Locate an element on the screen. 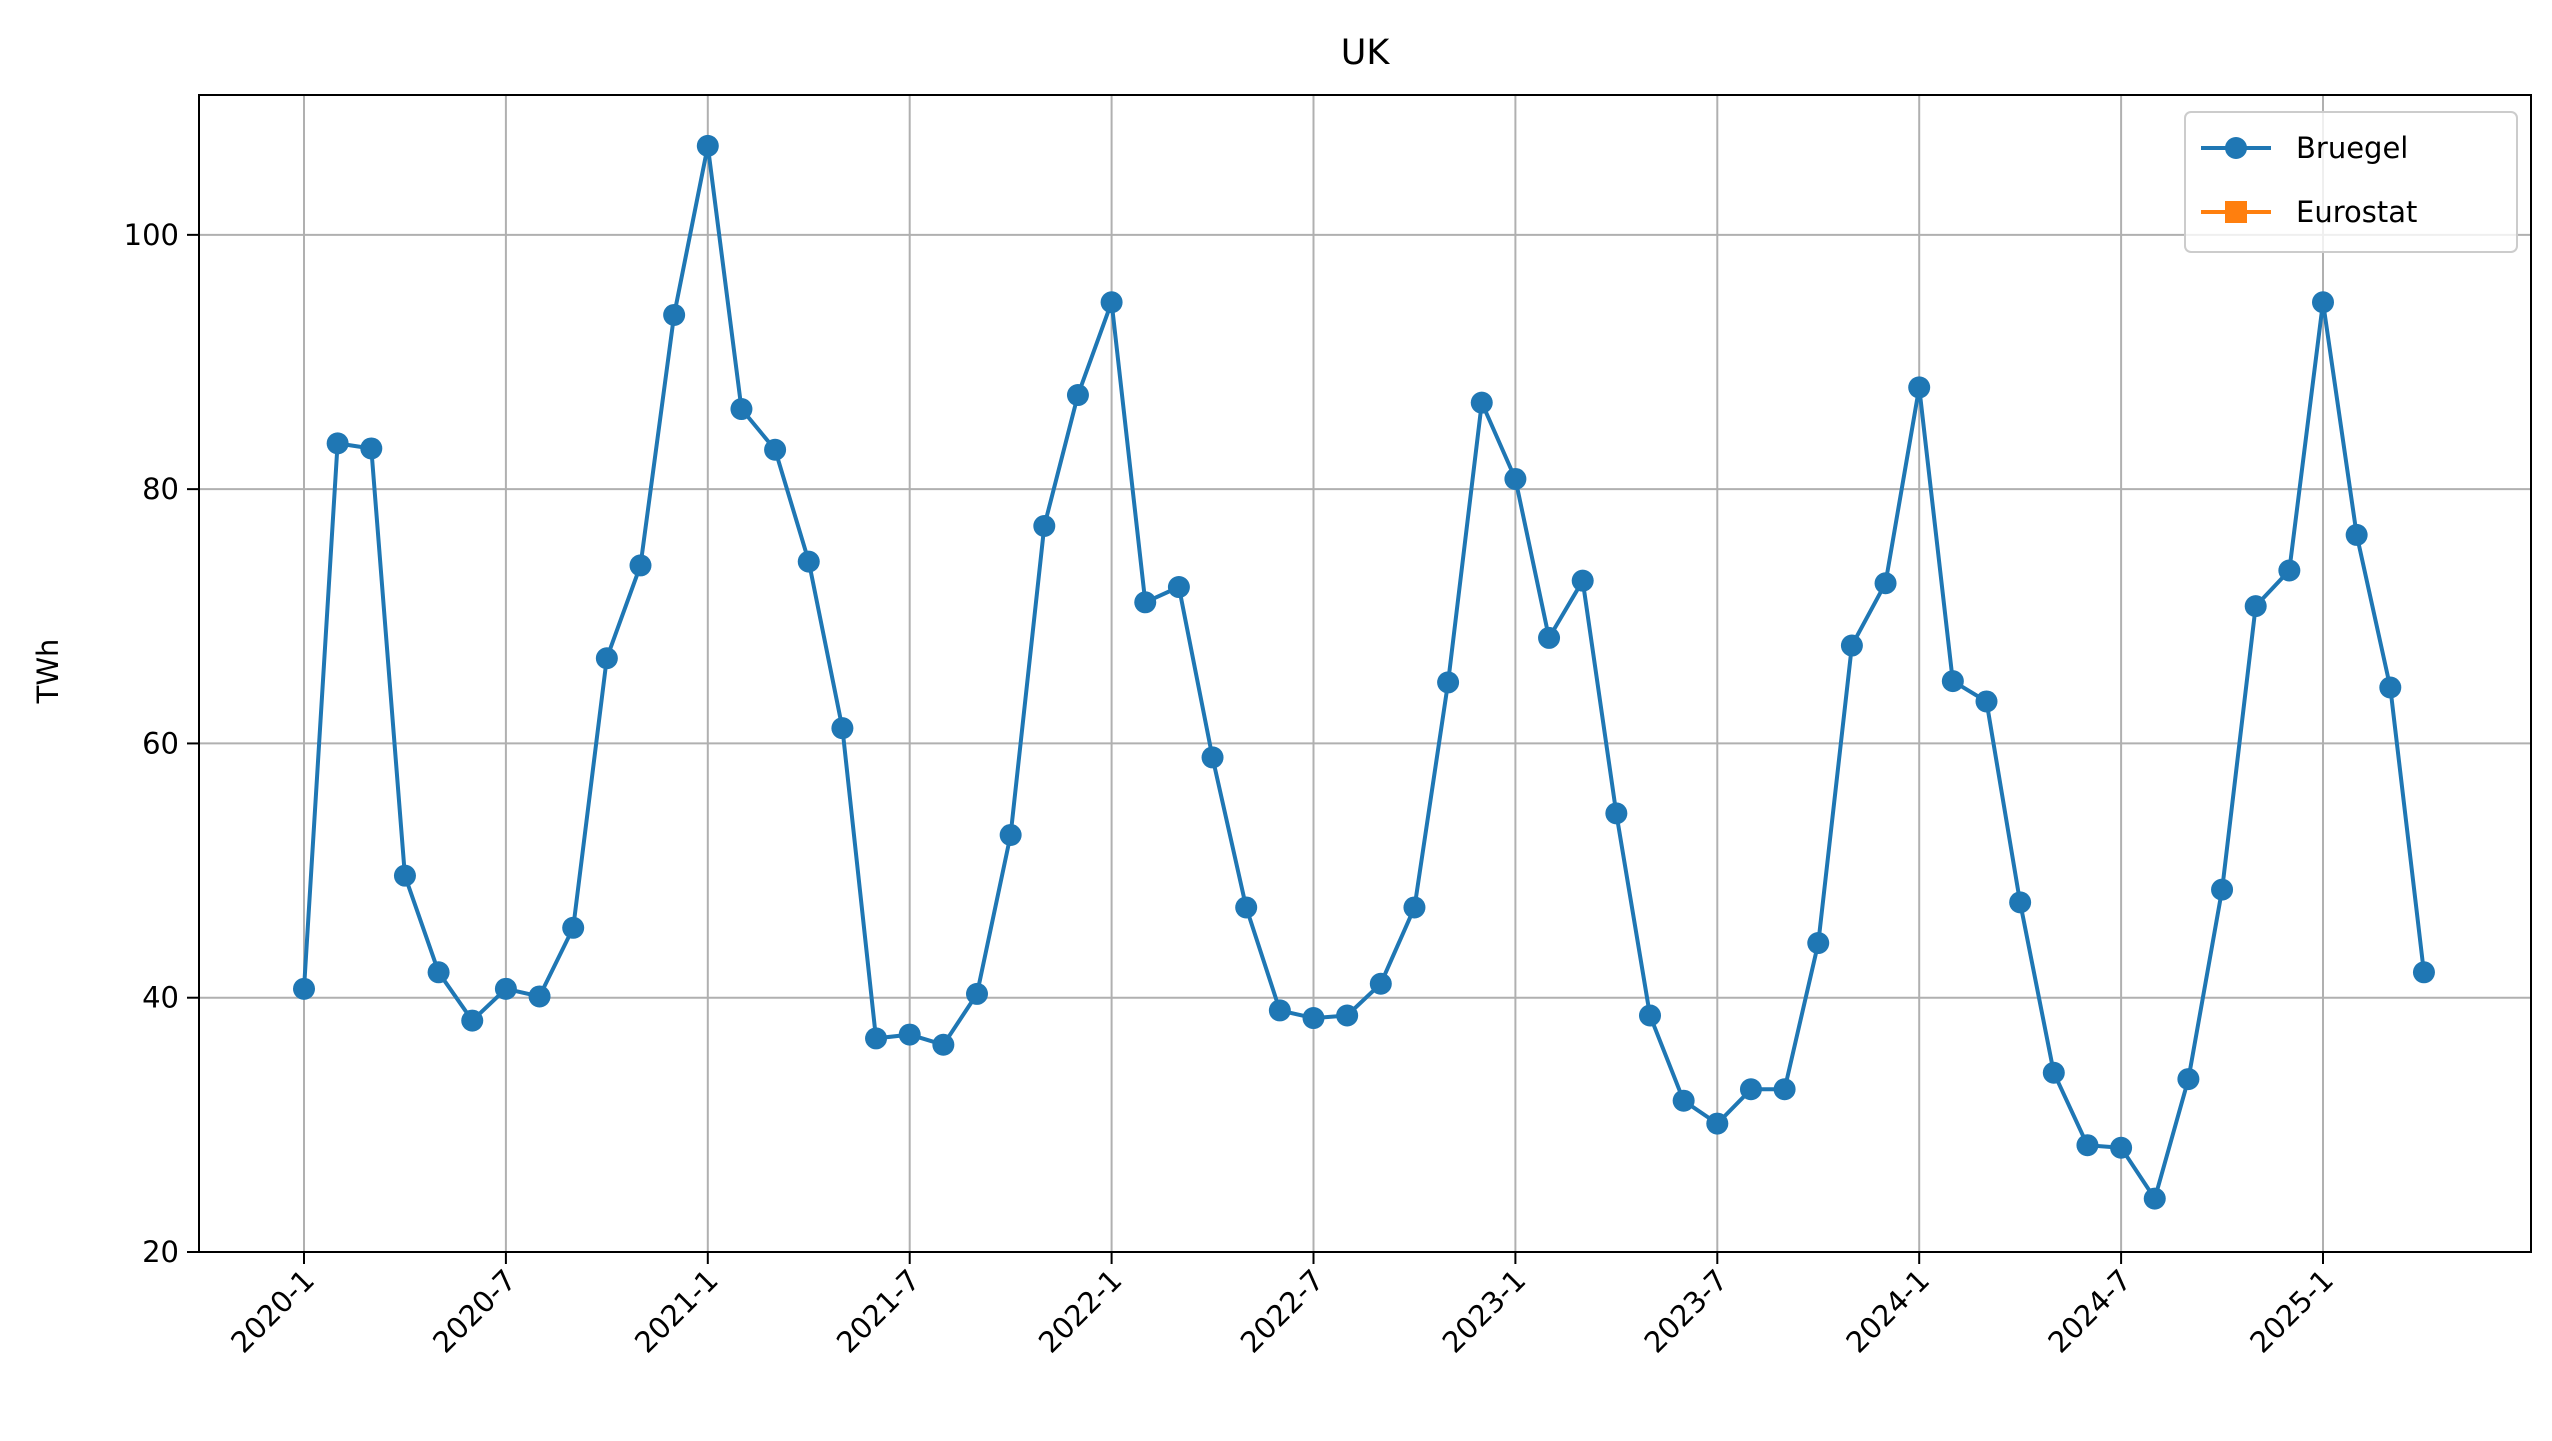  y-axis: 20 40 60 80 100 is located at coordinates (161, 743).